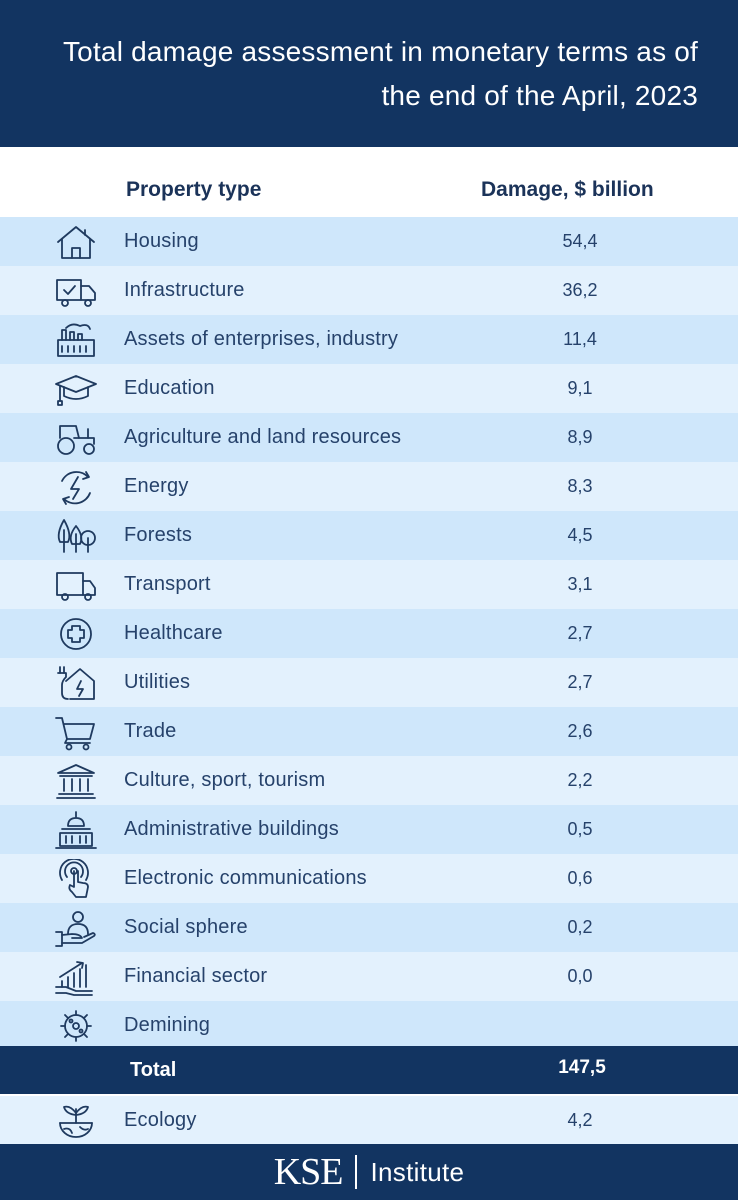  What do you see at coordinates (157, 682) in the screenshot?
I see `row-label: Utilities` at bounding box center [157, 682].